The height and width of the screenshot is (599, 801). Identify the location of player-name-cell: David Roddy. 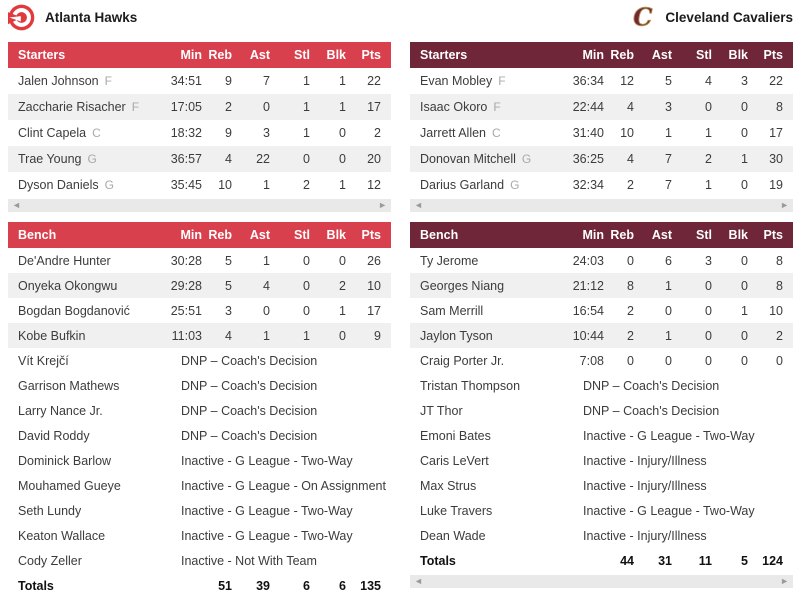
(94, 436).